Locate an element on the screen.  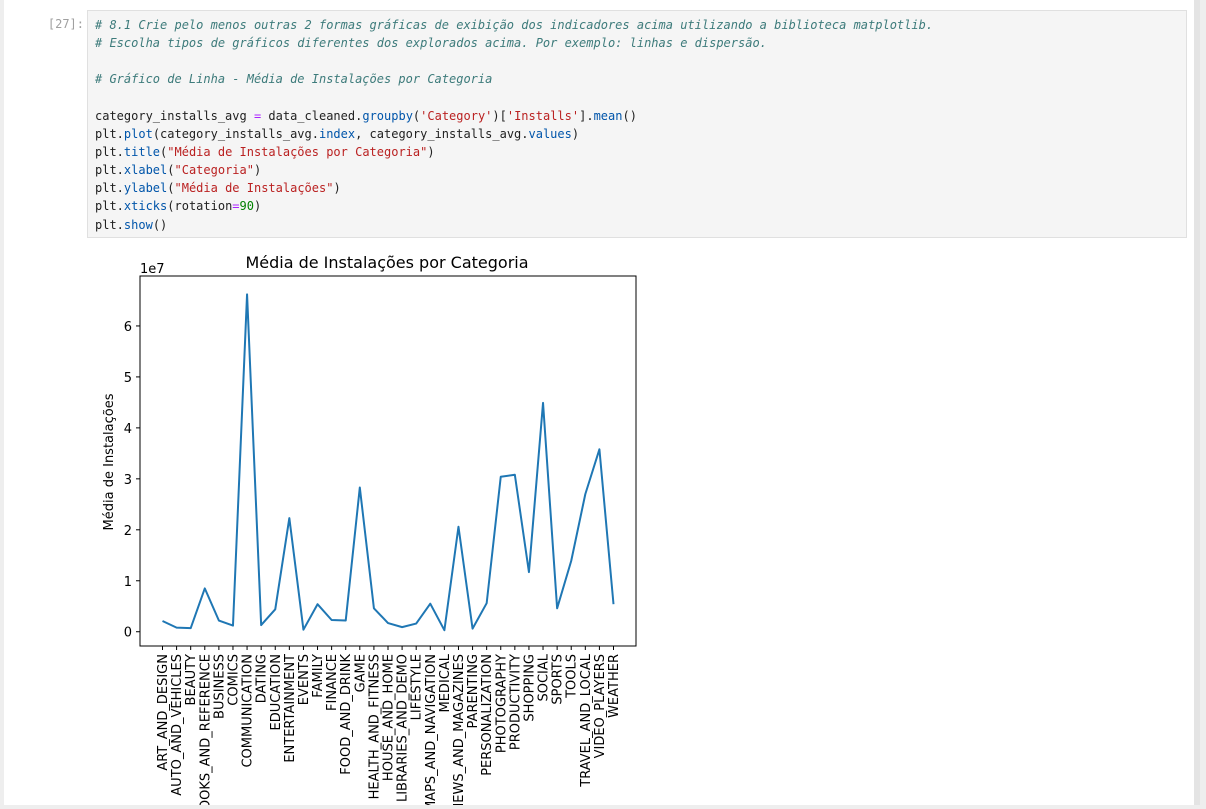
y-tick-label: 5 is located at coordinates (128, 378).